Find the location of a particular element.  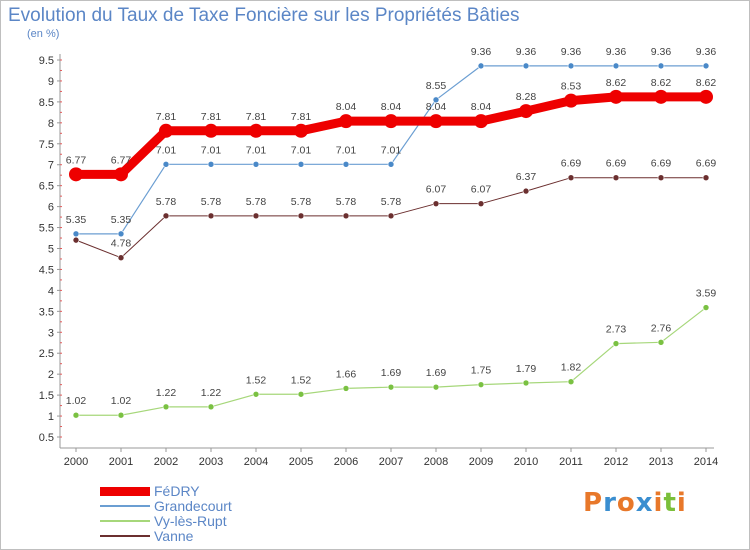

x-tick-label: 2009 is located at coordinates (481, 462).